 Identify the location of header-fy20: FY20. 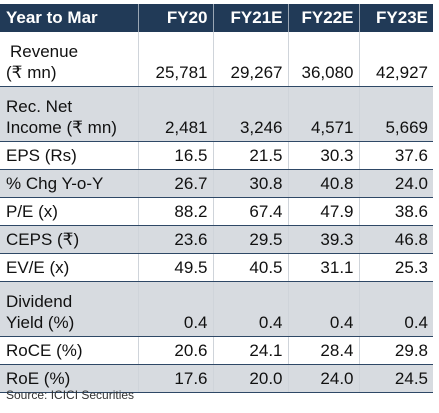
(176, 18).